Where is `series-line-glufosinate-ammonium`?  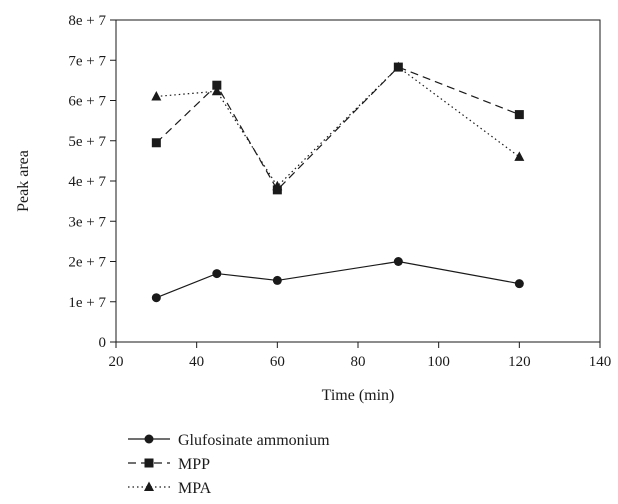
series-line-glufosinate-ammonium is located at coordinates (338, 279).